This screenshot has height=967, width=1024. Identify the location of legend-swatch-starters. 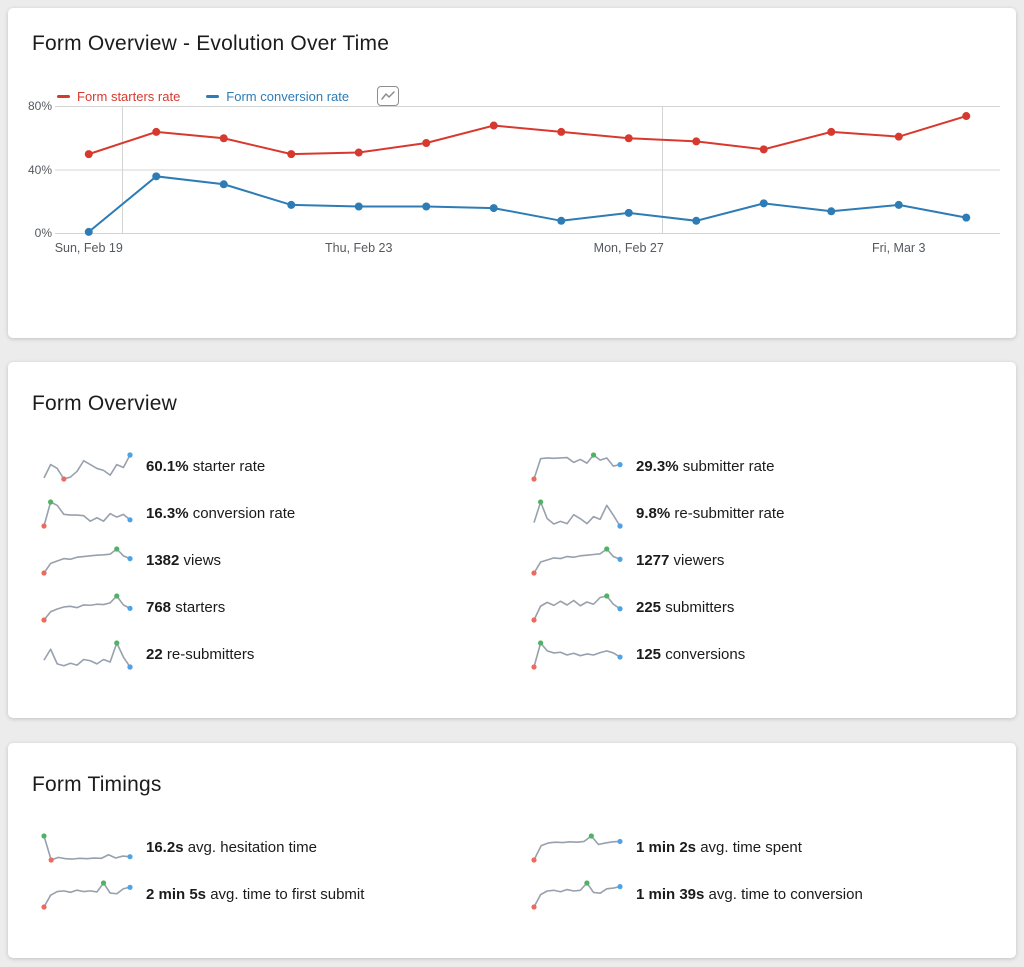
(63, 96).